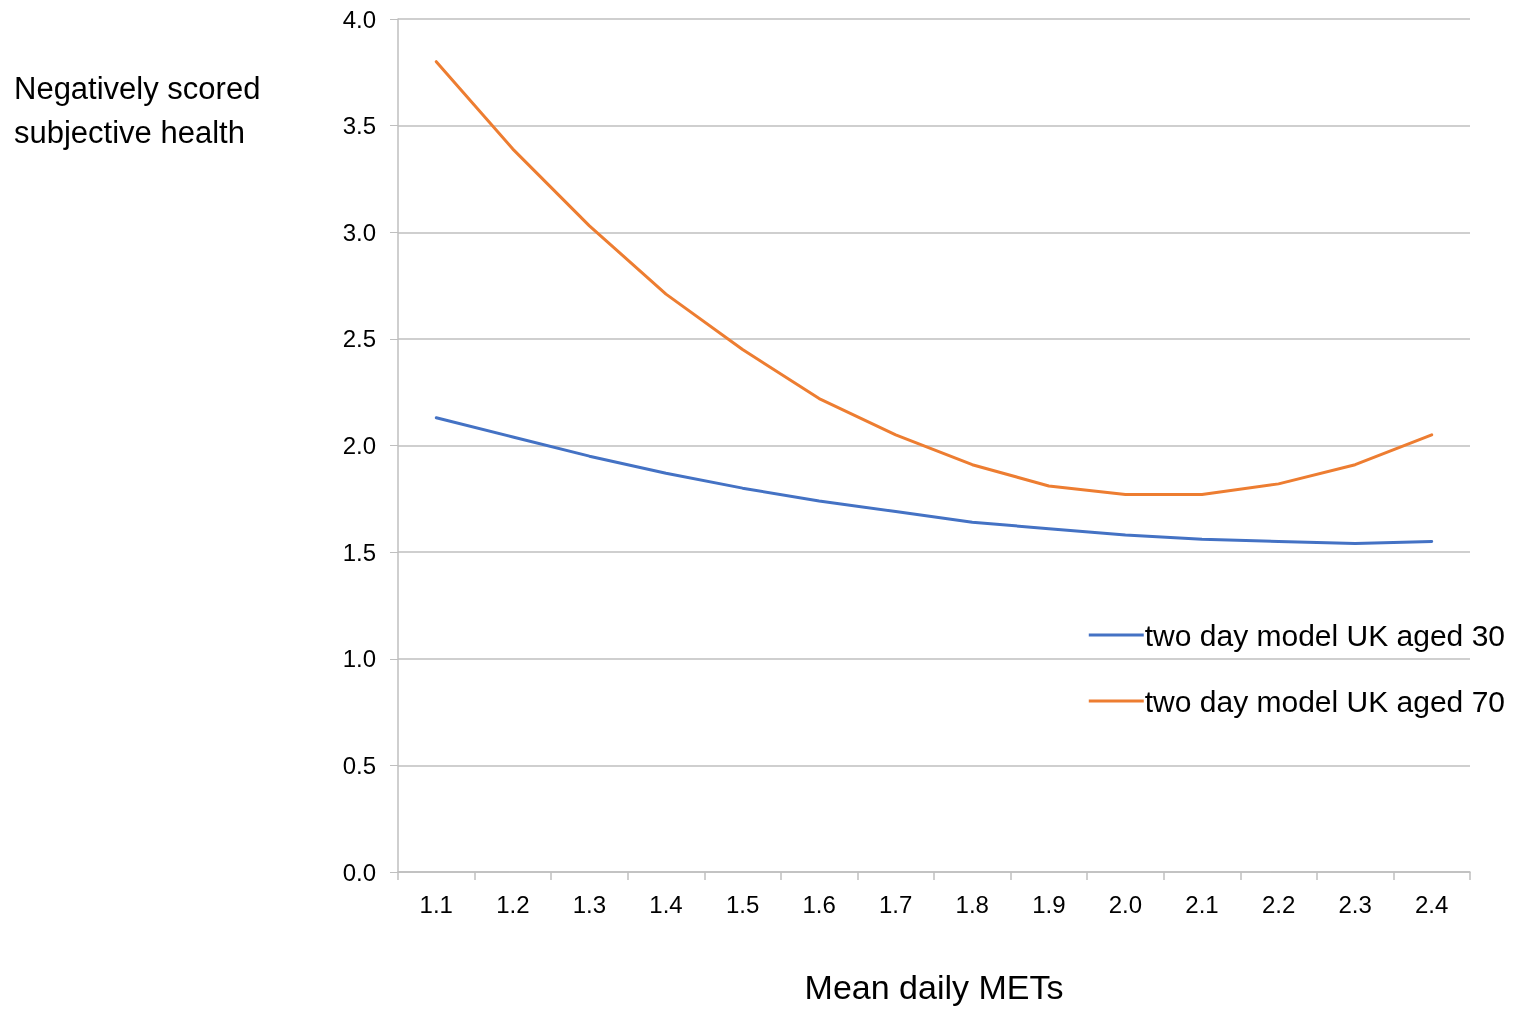  What do you see at coordinates (1325, 701) in the screenshot?
I see `legend-label: two day model UK aged 70` at bounding box center [1325, 701].